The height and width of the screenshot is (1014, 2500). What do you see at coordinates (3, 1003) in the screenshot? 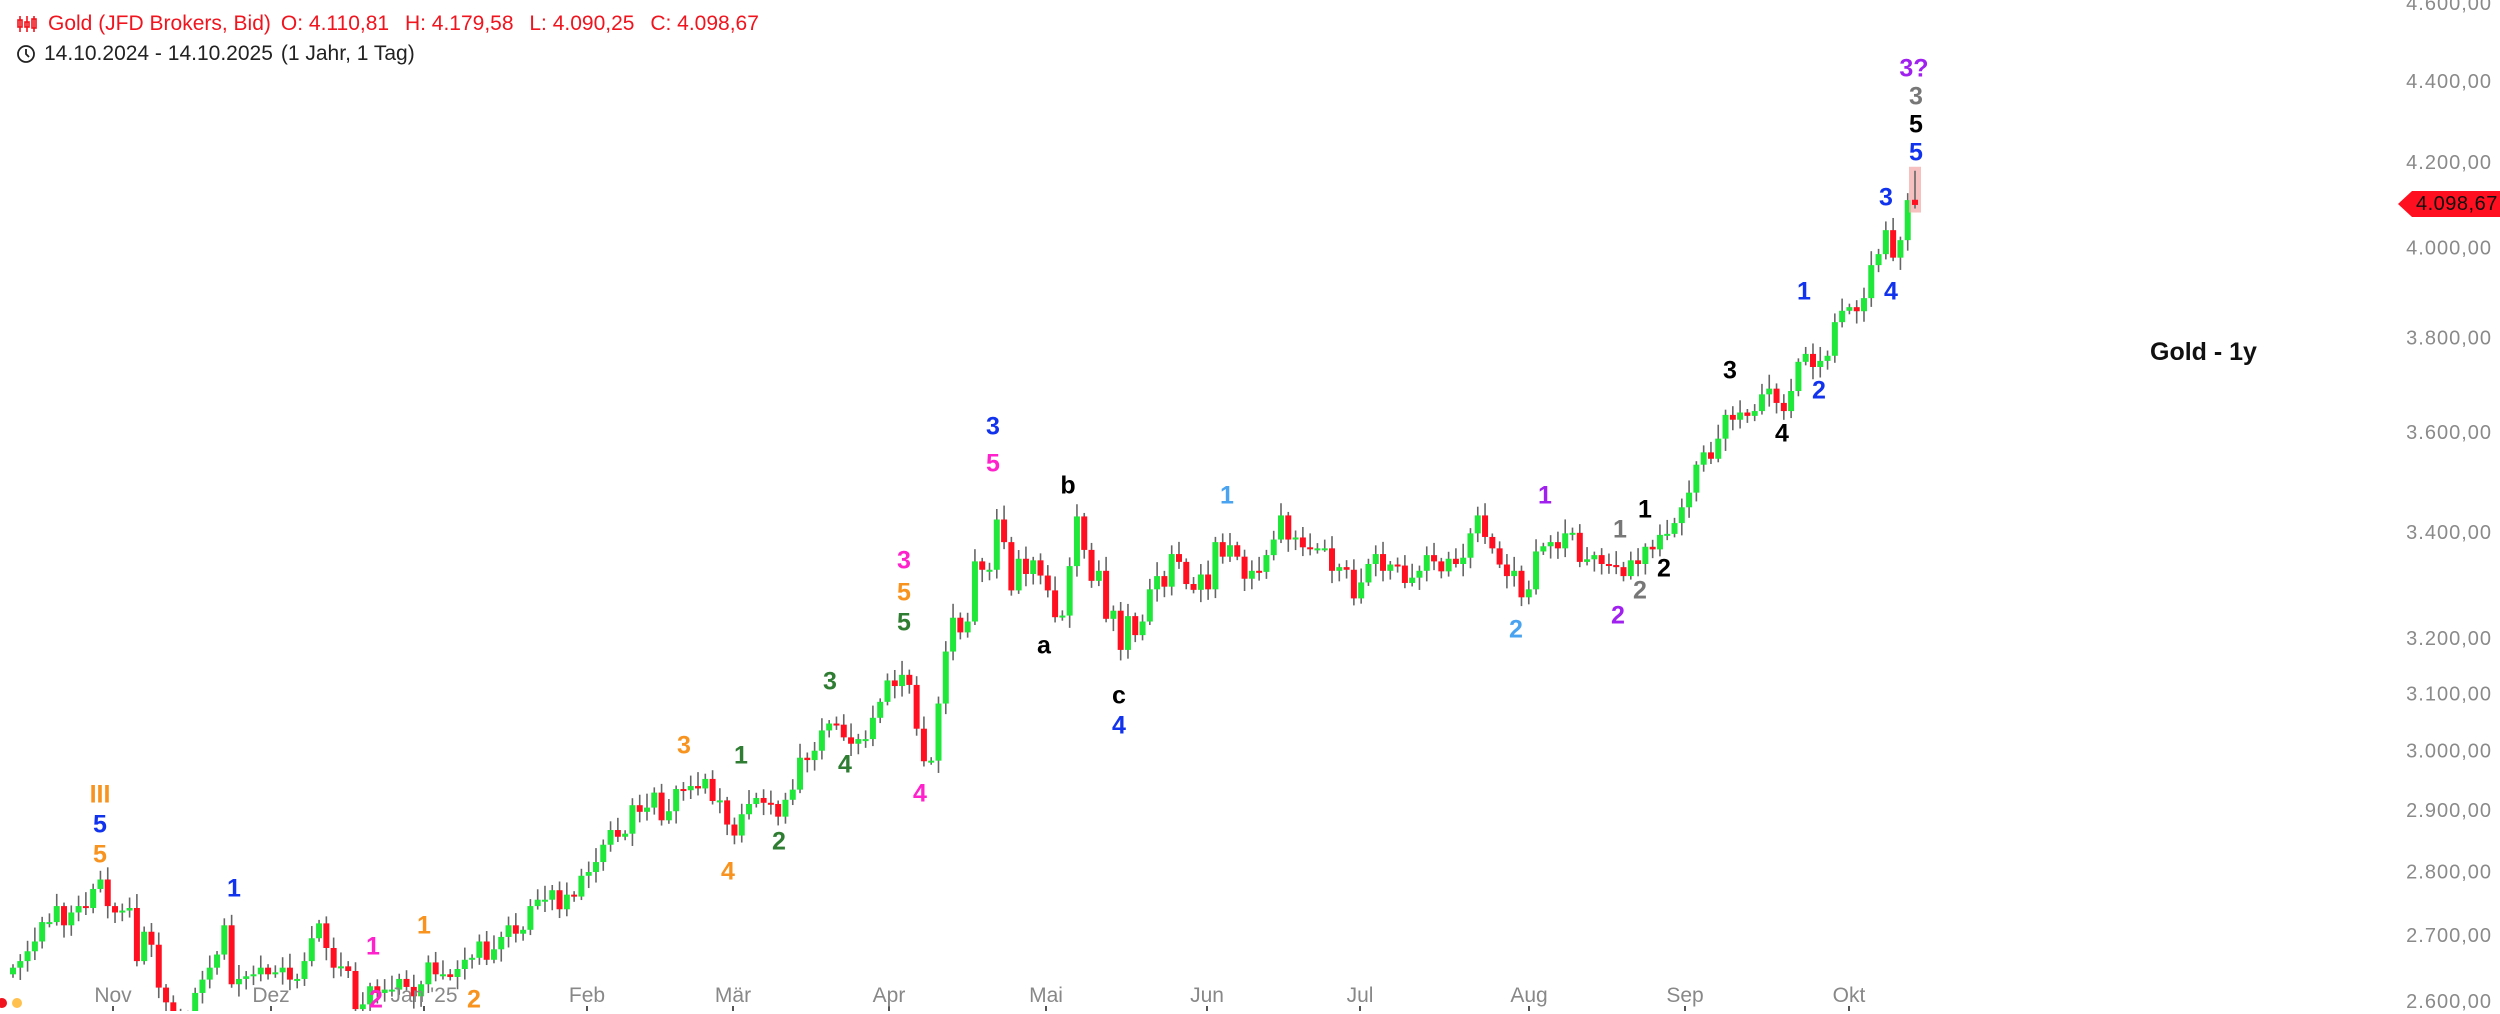
I see `indicator-dot-red` at bounding box center [3, 1003].